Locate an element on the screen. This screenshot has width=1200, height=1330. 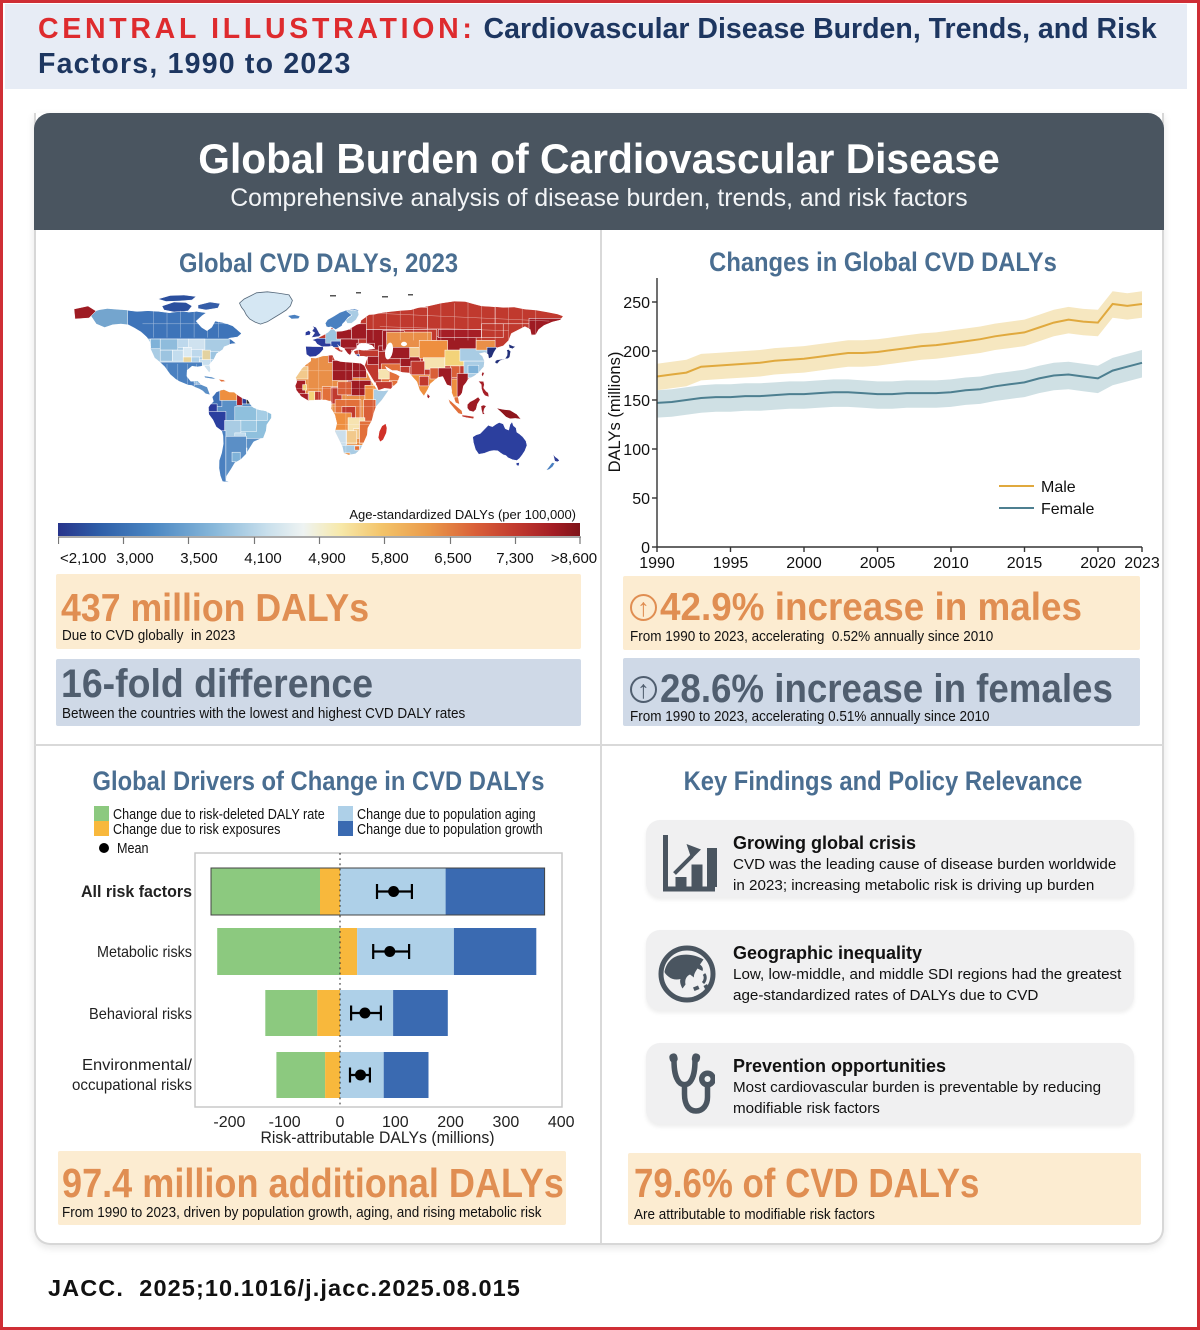
svg-text: 250 is located at coordinates (636, 303).